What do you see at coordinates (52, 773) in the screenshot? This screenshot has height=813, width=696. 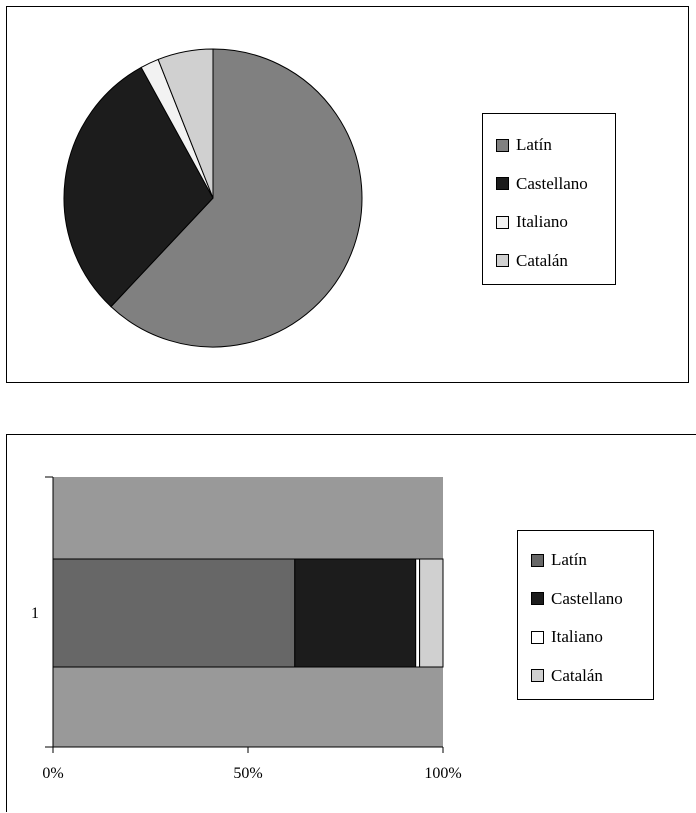 I see `x-tick-label: 0%` at bounding box center [52, 773].